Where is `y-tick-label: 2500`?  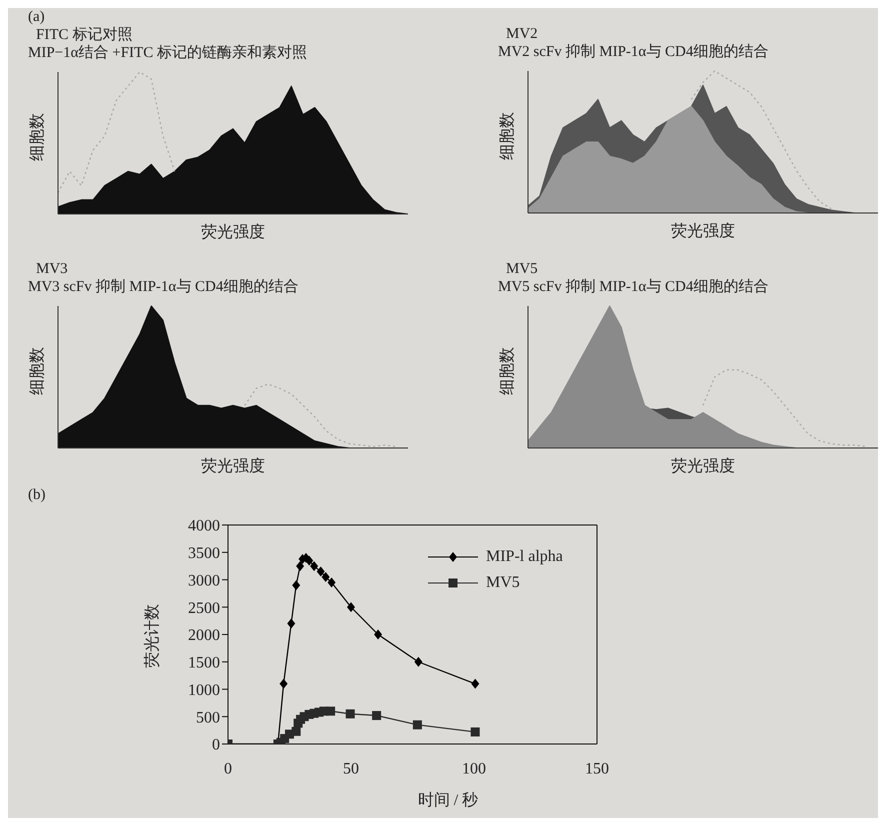
y-tick-label: 2500 is located at coordinates (204, 608).